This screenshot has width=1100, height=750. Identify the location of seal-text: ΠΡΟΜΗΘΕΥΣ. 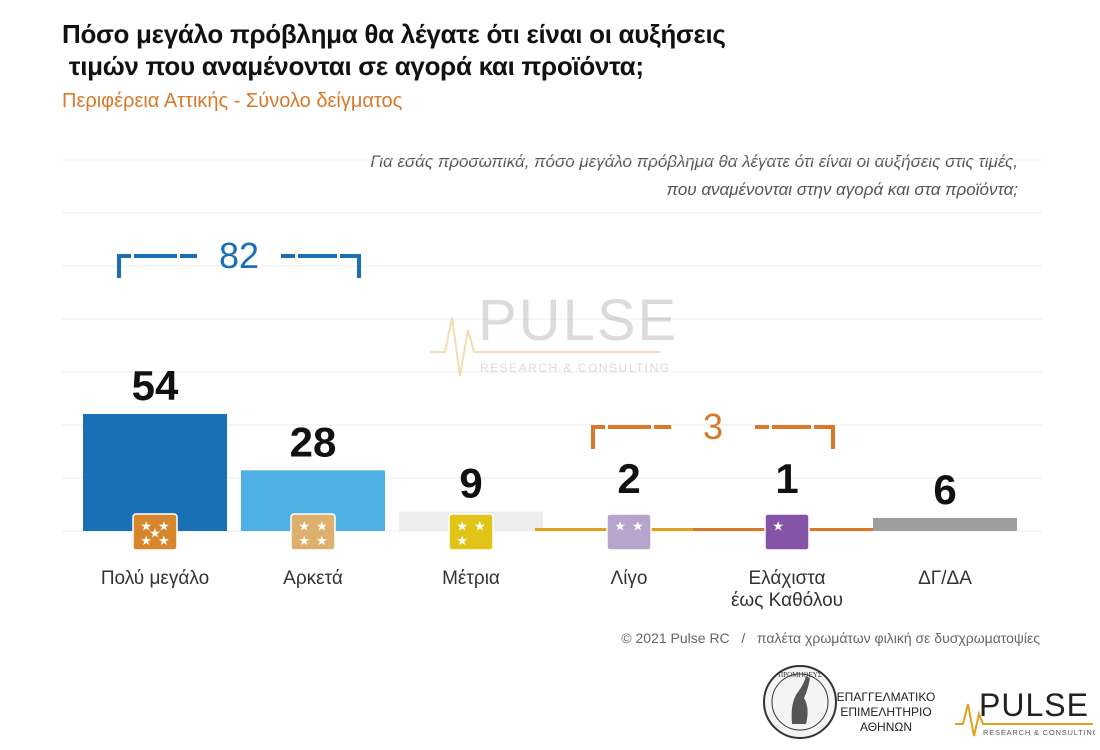
(800, 675).